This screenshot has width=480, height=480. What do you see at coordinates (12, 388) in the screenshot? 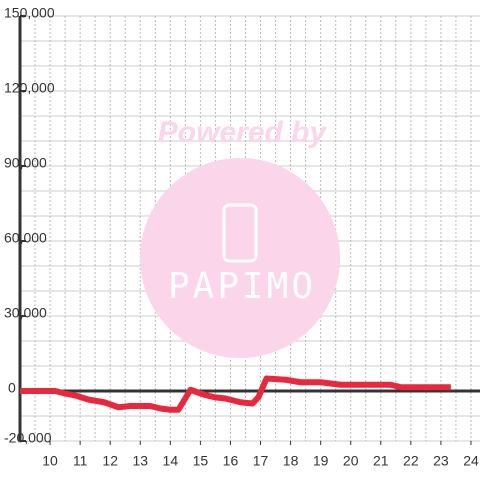
I see `y-tick-label: 0` at bounding box center [12, 388].